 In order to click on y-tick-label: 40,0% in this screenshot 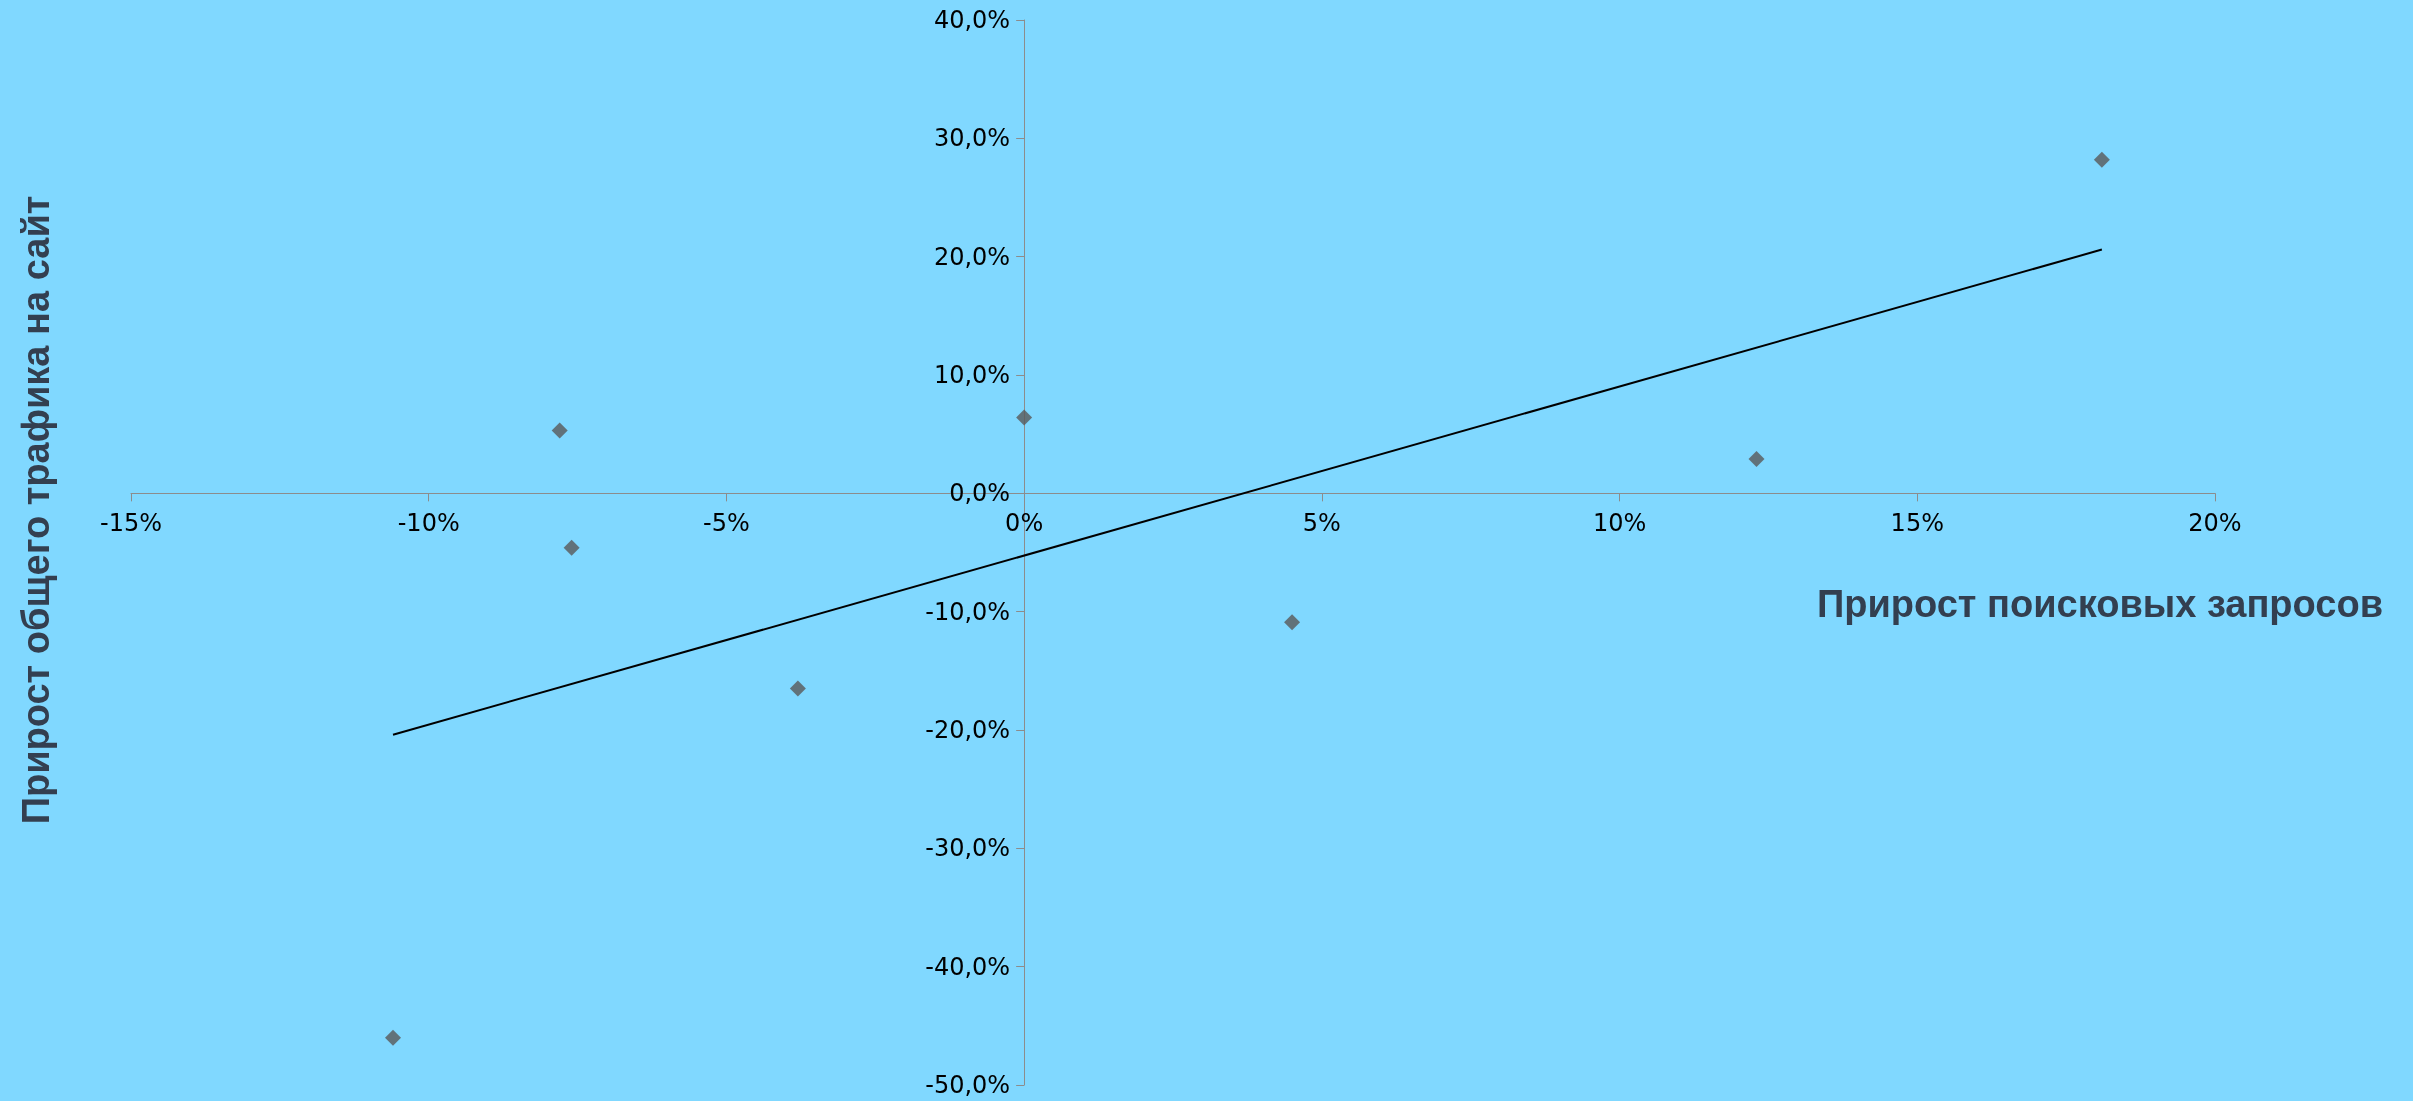, I will do `click(972, 20)`.